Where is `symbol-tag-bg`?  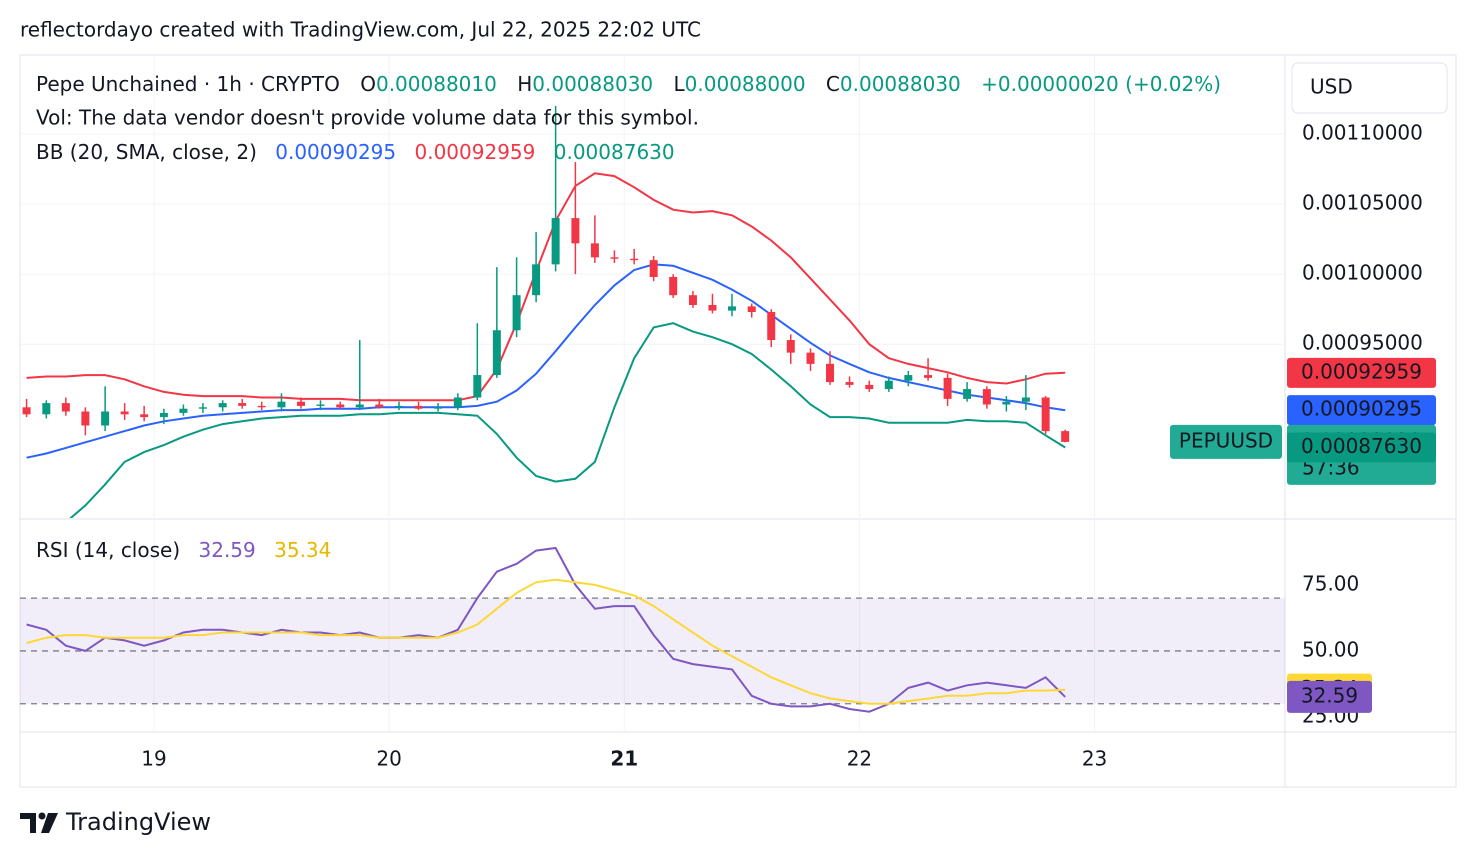 symbol-tag-bg is located at coordinates (1226, 441).